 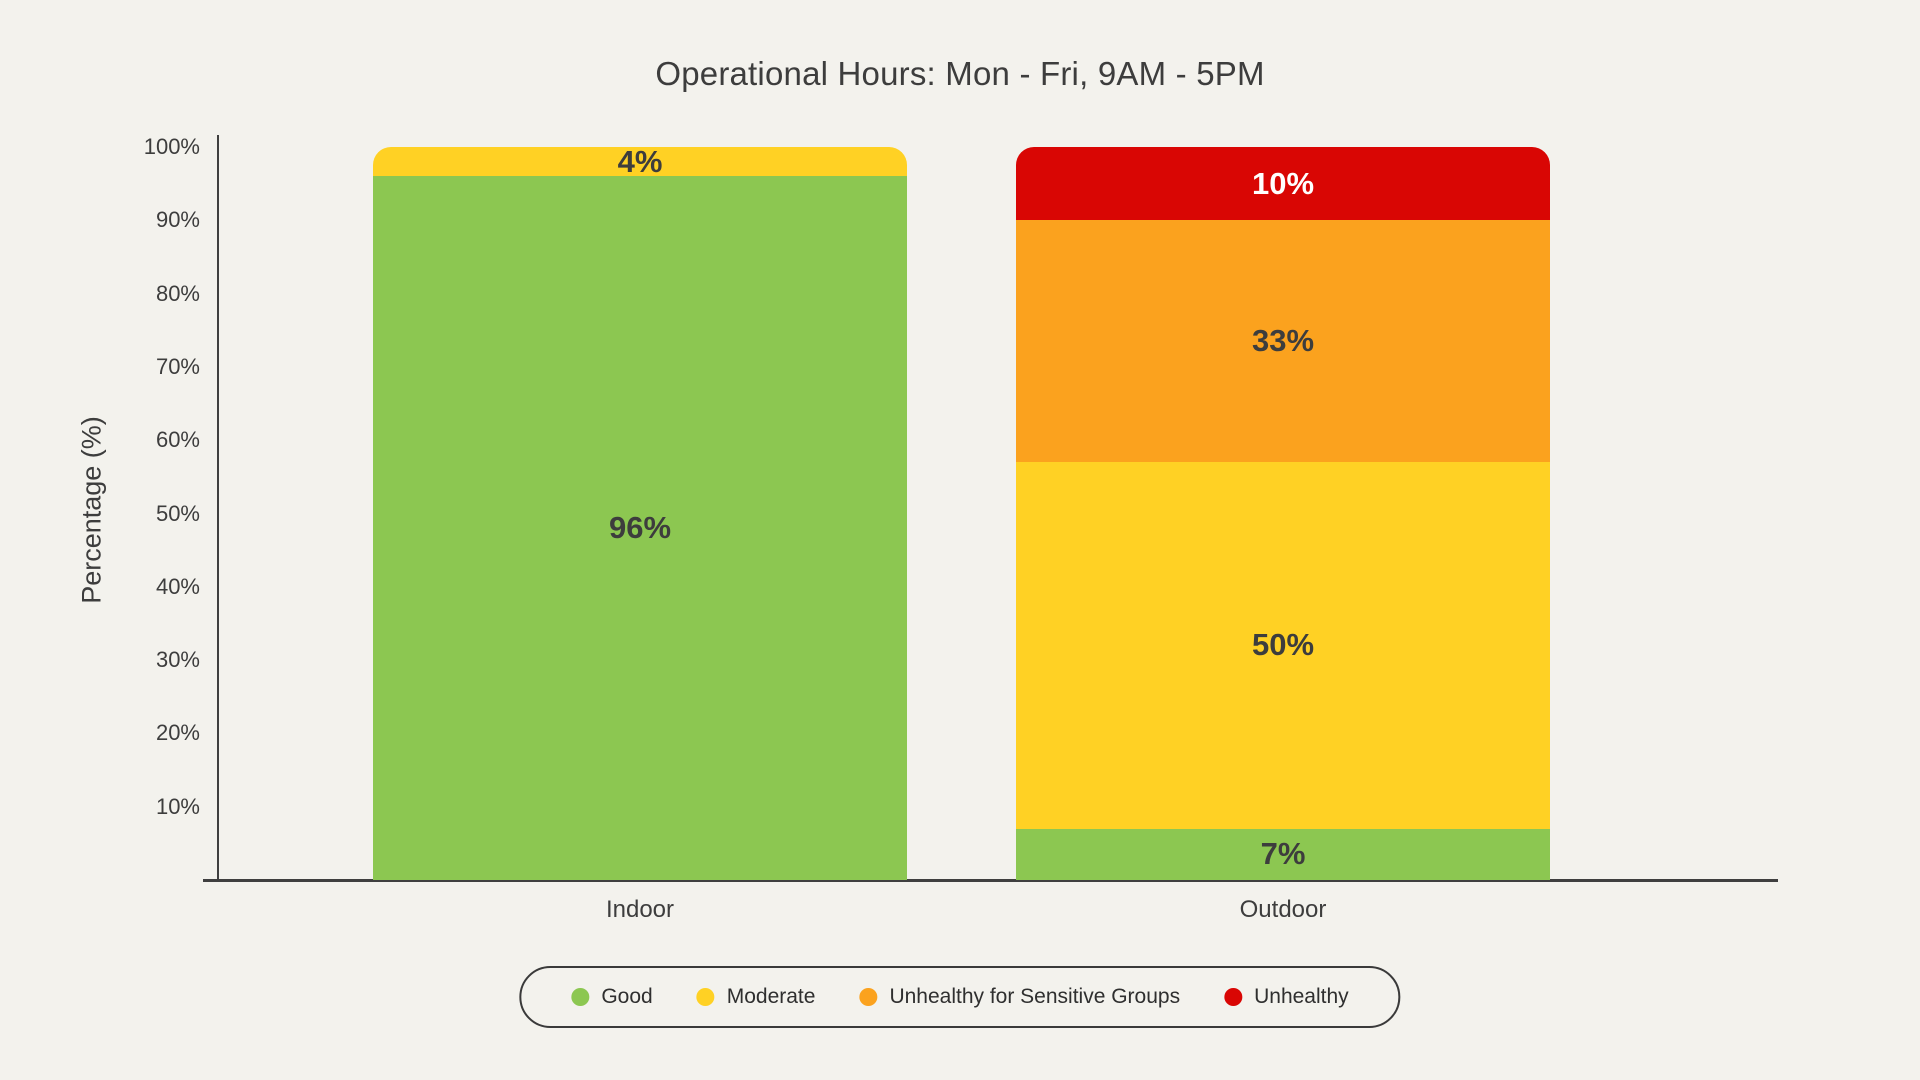 I want to click on segment-value-label: 96%, so click(x=640, y=528).